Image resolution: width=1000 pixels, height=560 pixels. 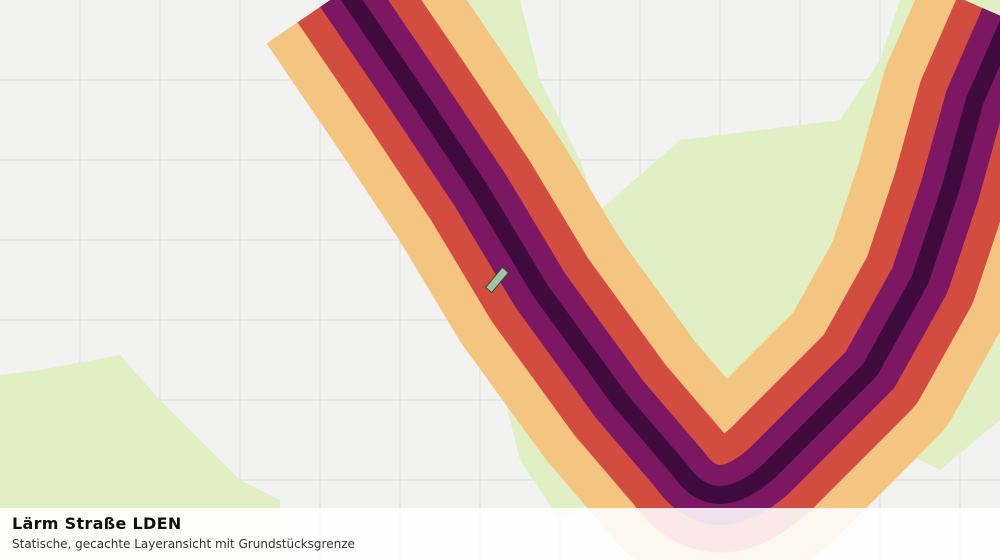 What do you see at coordinates (97, 523) in the screenshot?
I see `caption-title: Lärm Straße LDEN` at bounding box center [97, 523].